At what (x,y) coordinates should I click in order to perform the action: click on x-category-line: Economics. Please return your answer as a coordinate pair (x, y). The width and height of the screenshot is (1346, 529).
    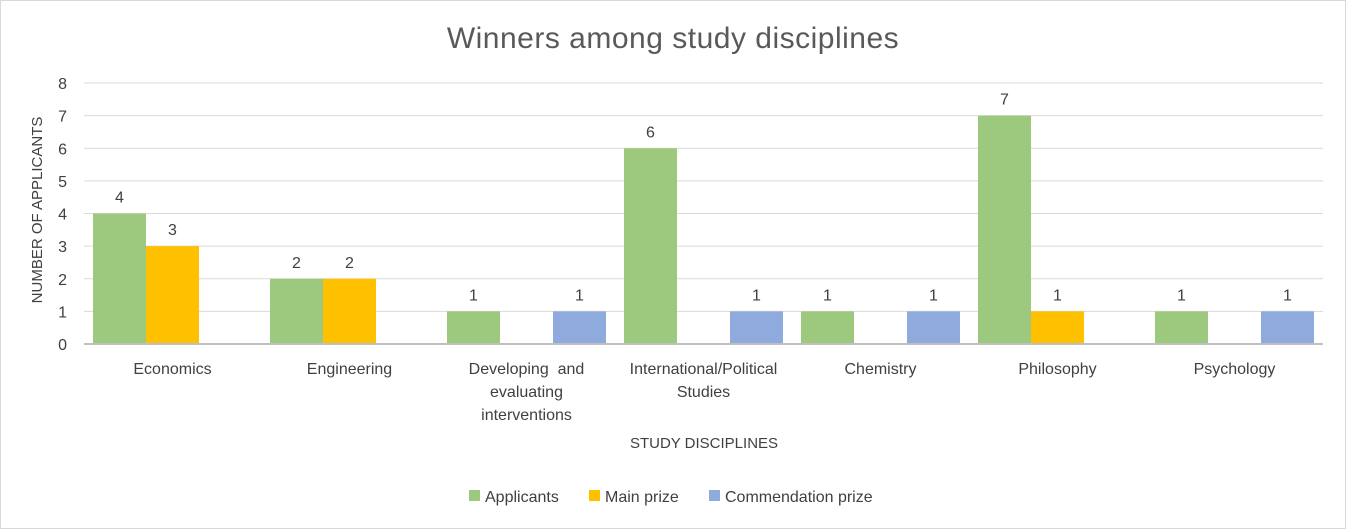
    Looking at the image, I should click on (172, 369).